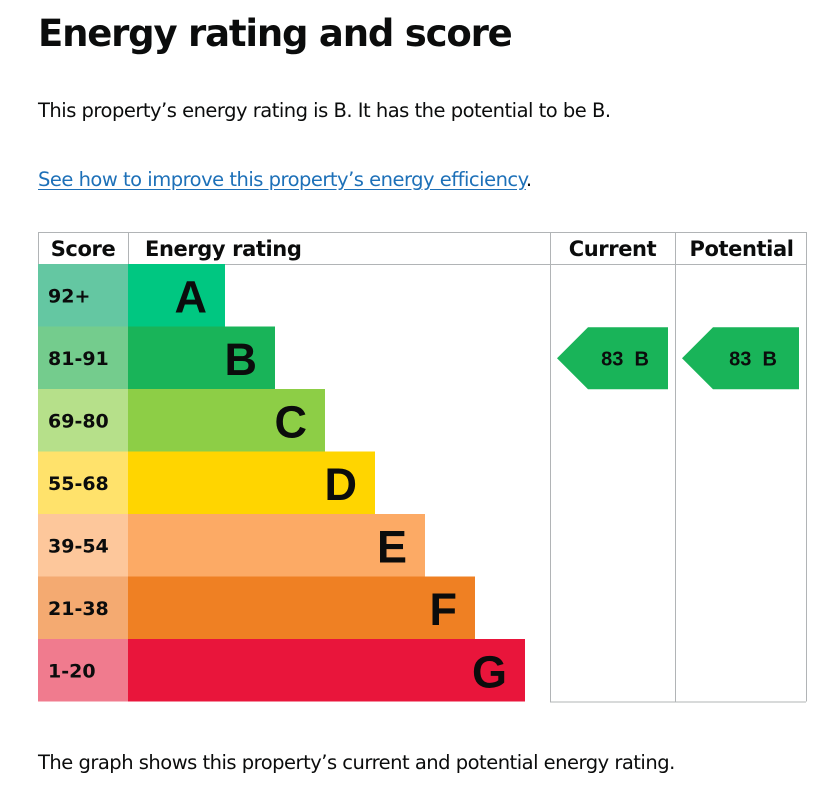  Describe the element at coordinates (444, 609) in the screenshot. I see `band-letter-f: F` at that location.